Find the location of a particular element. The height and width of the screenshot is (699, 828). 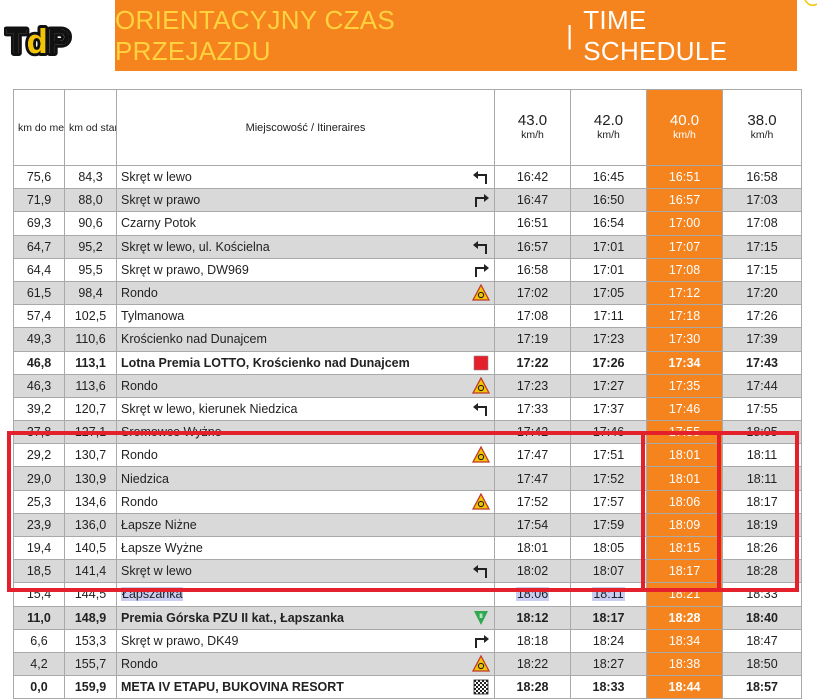

km-from-start-cell: 144,5 is located at coordinates (90, 594).